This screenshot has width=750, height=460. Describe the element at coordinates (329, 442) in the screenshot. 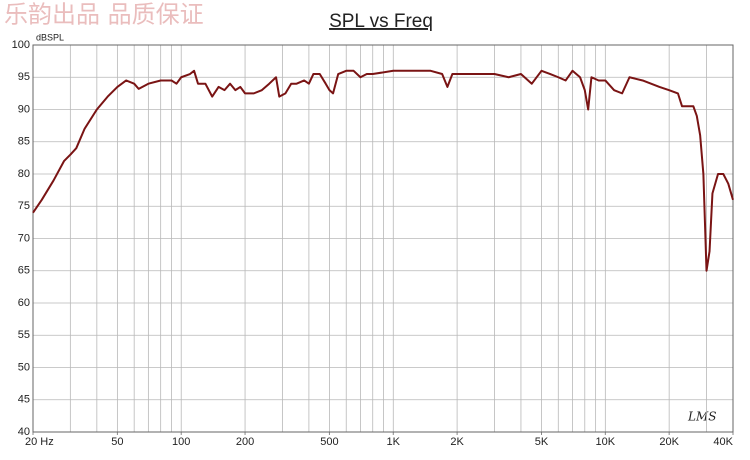

I see `x-tick-label: 500` at that location.